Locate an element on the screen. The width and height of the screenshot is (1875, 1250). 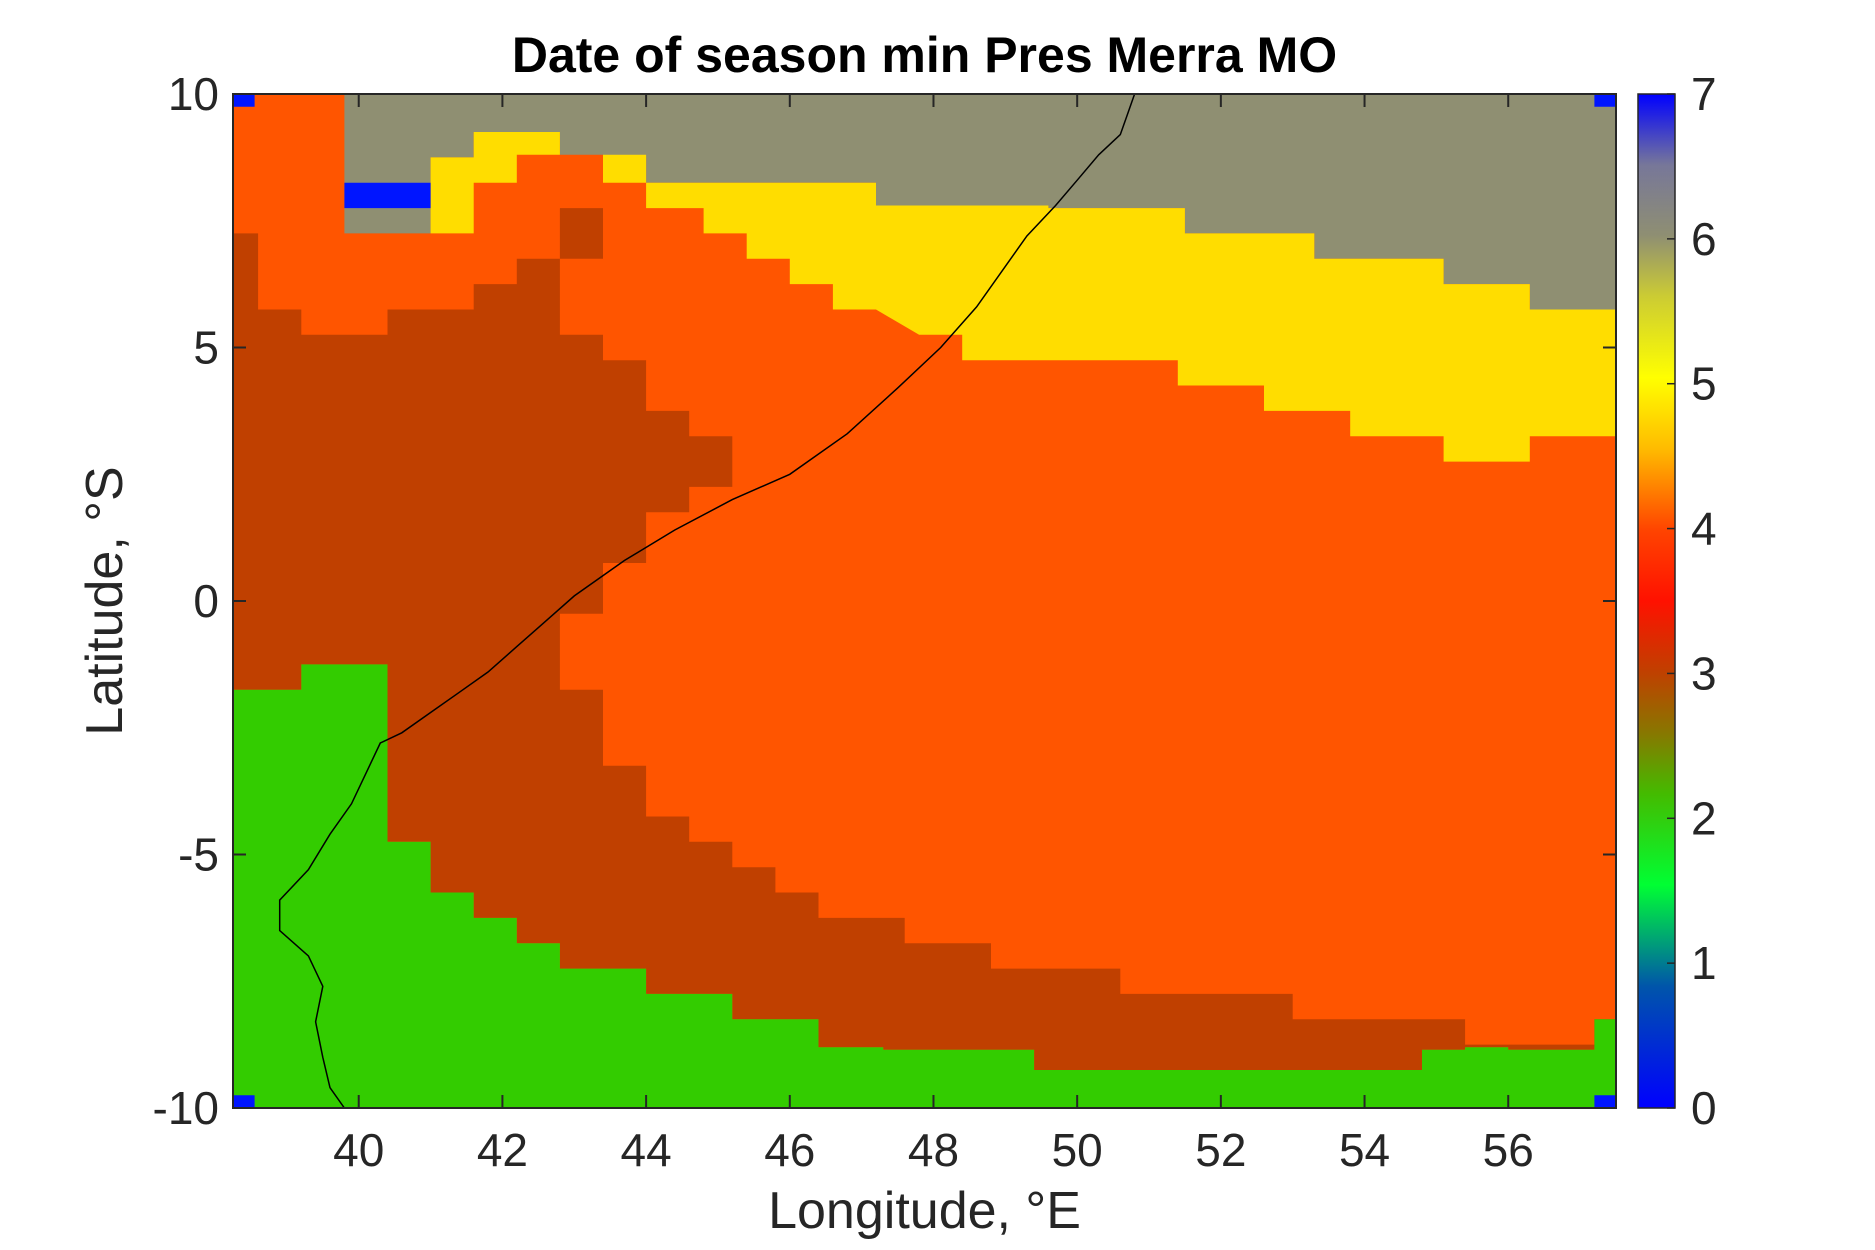
x-tick-label: 56 is located at coordinates (1508, 1150).